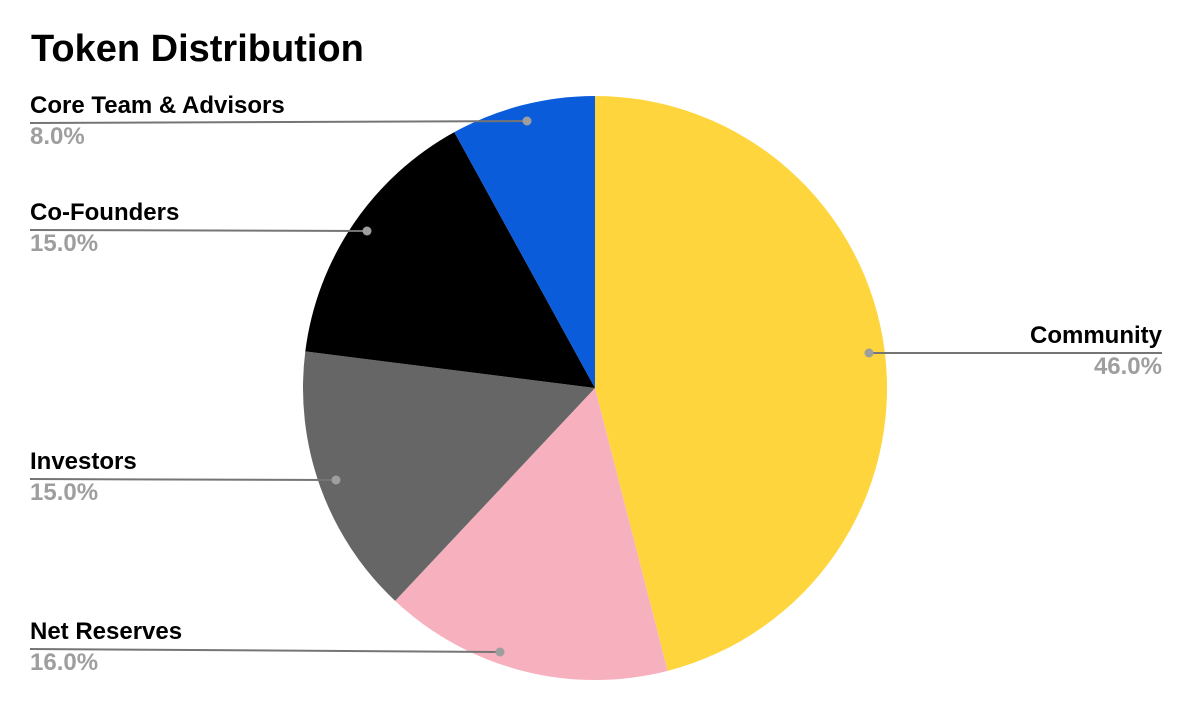 This screenshot has height=706, width=1194. I want to click on leader-dot-net-reserves, so click(500, 652).